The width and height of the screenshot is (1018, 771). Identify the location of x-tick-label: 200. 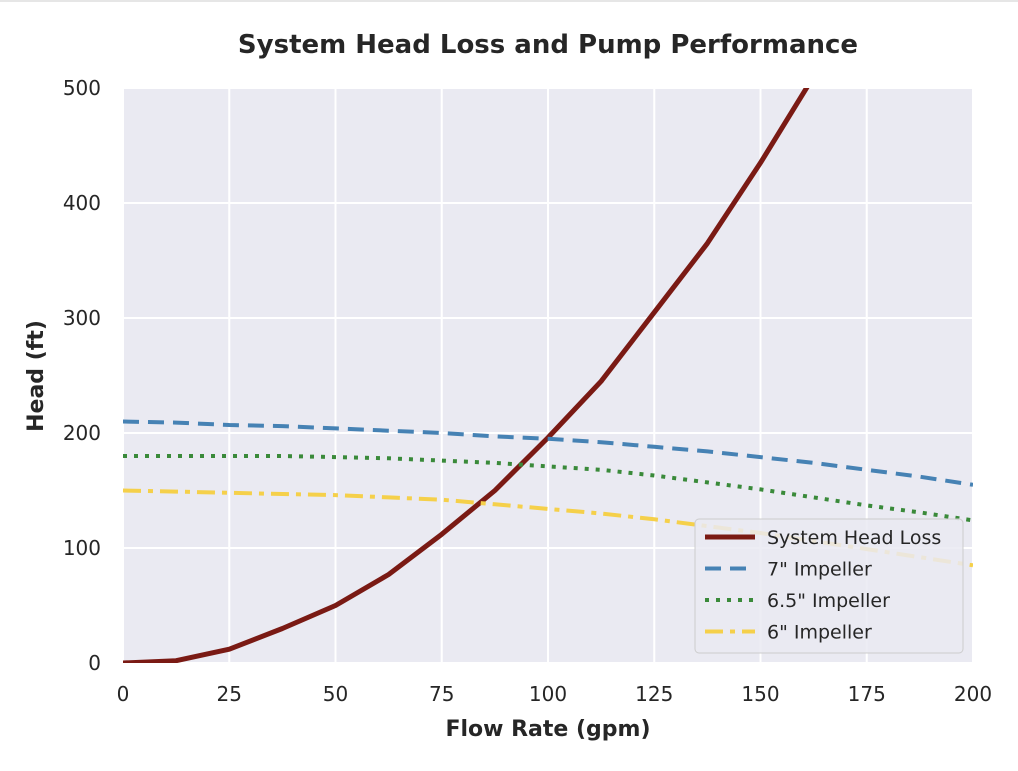
(973, 694).